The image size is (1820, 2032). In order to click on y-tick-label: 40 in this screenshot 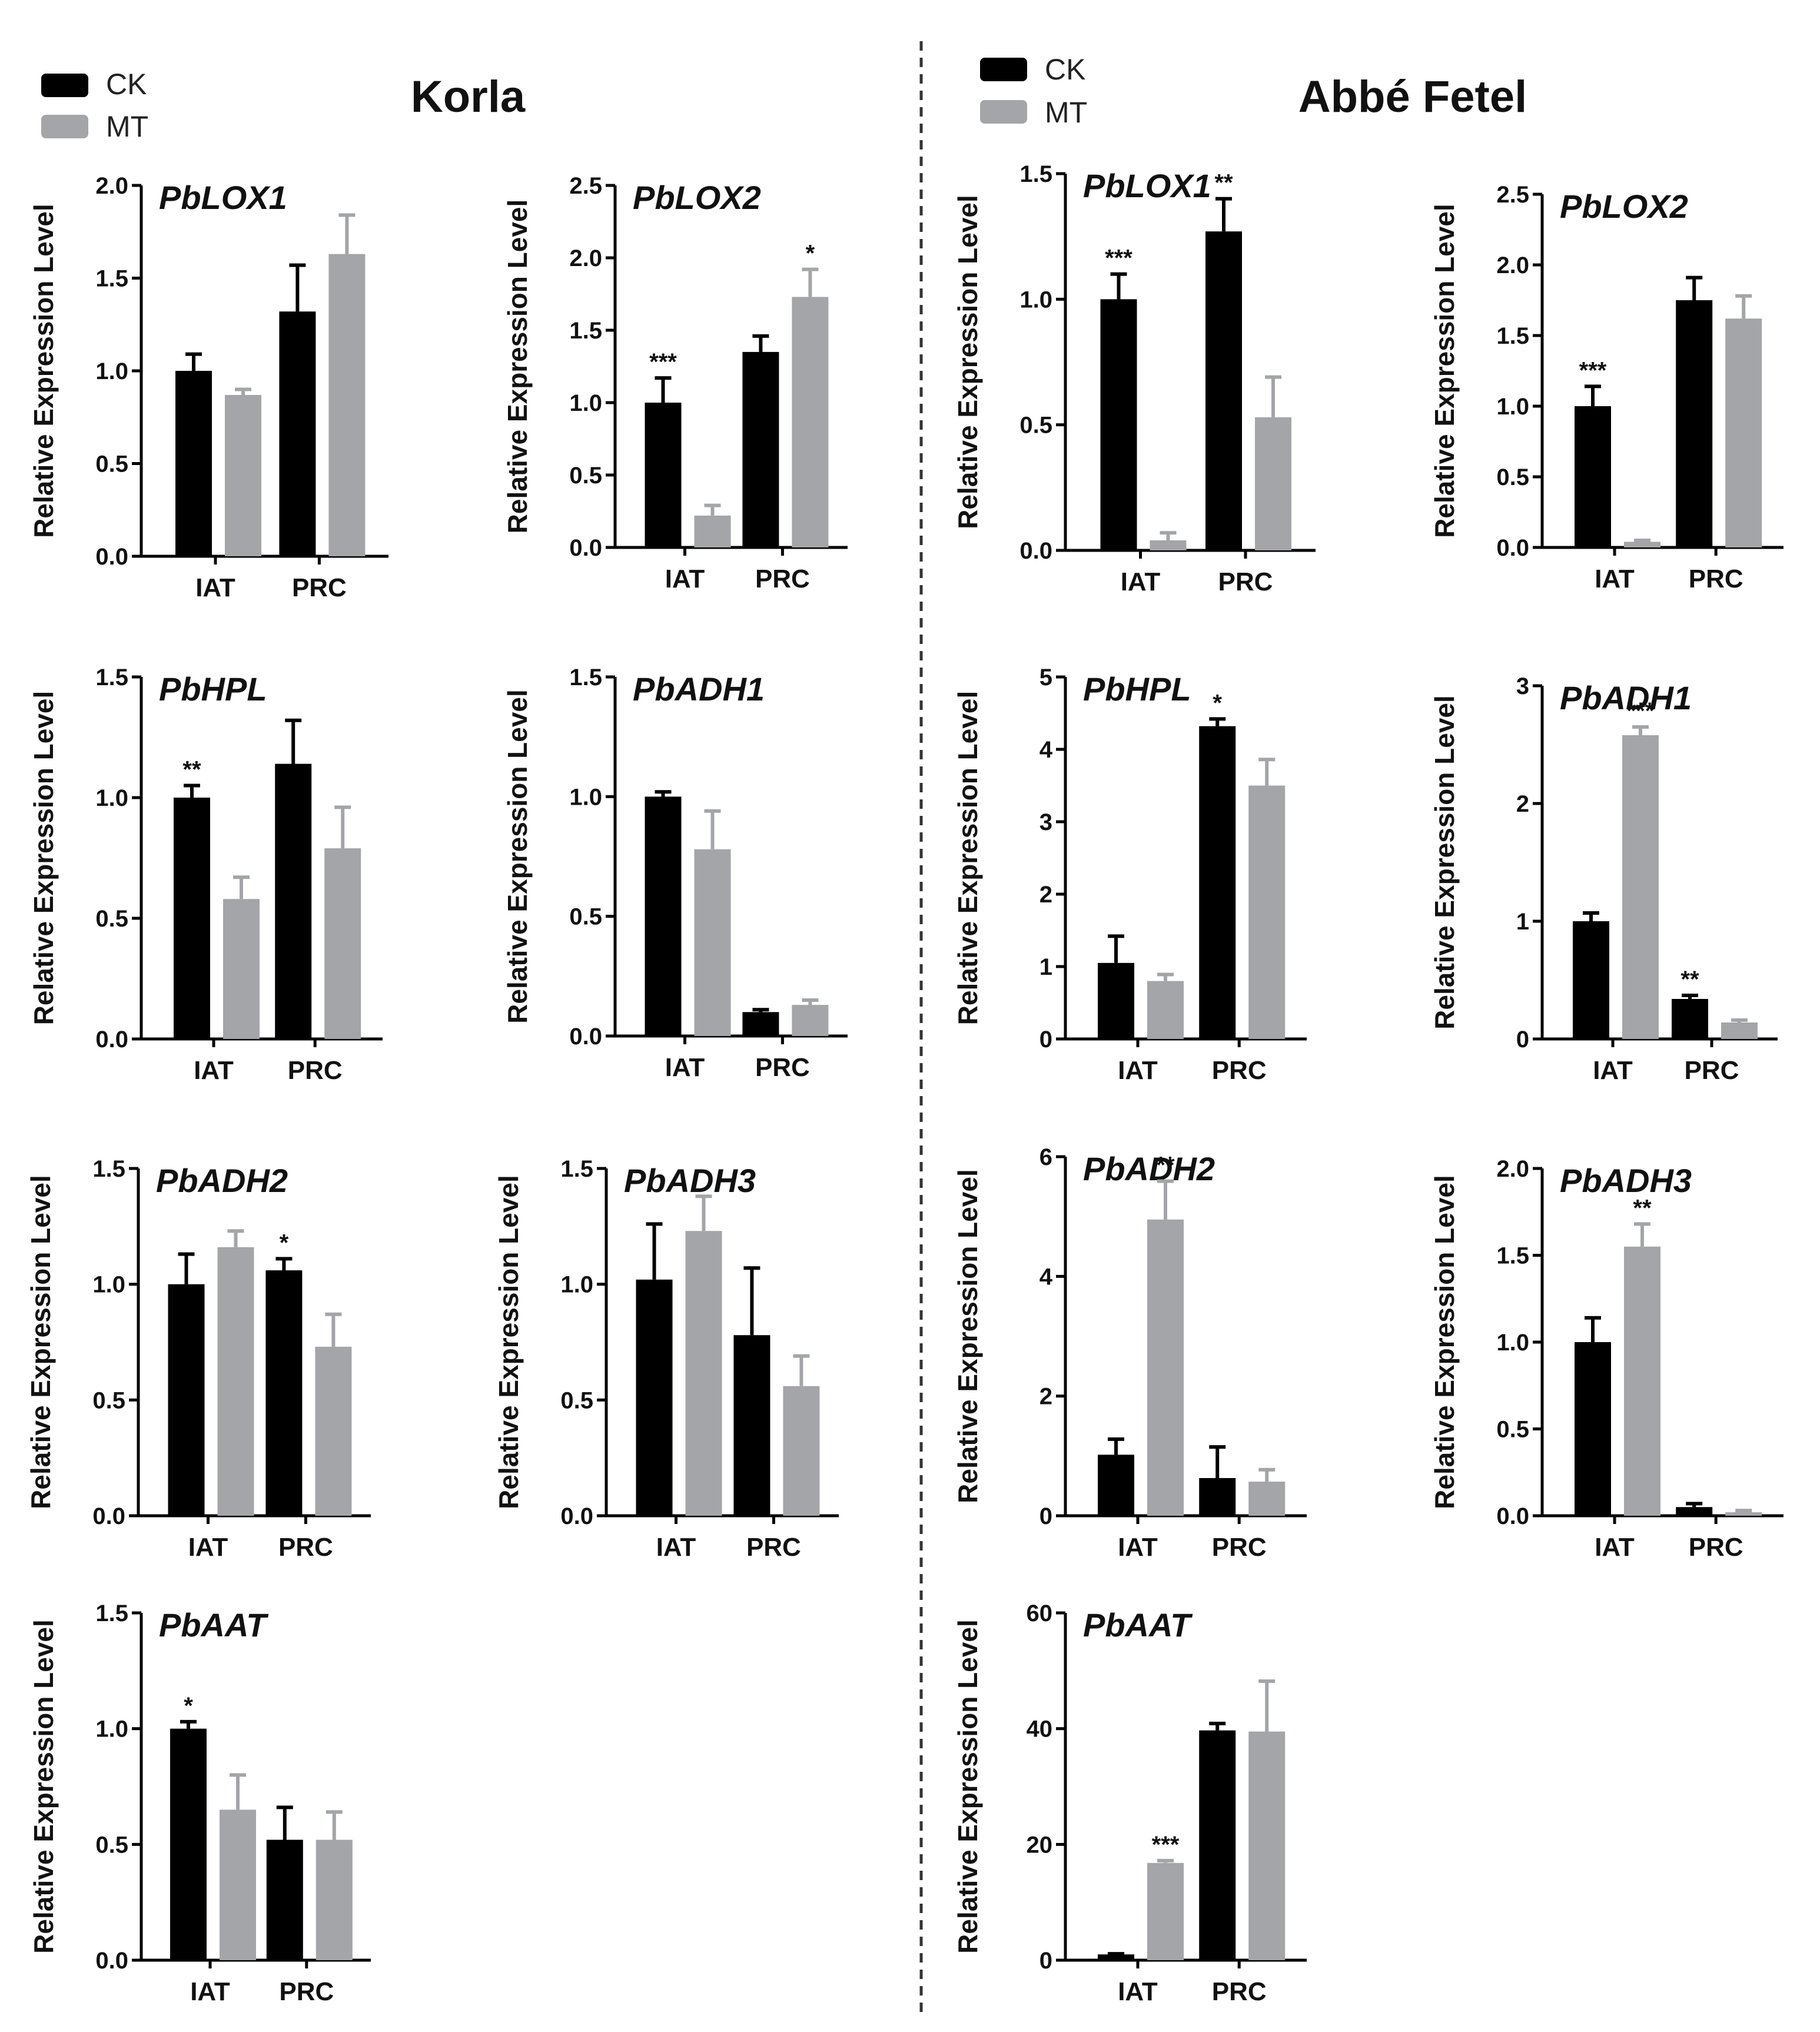, I will do `click(1040, 1729)`.